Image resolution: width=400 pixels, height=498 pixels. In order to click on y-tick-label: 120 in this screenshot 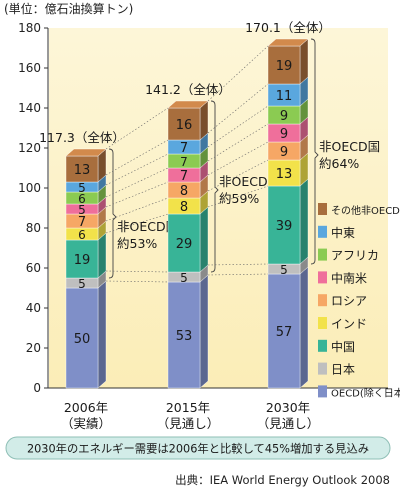, I will do `click(29, 148)`.